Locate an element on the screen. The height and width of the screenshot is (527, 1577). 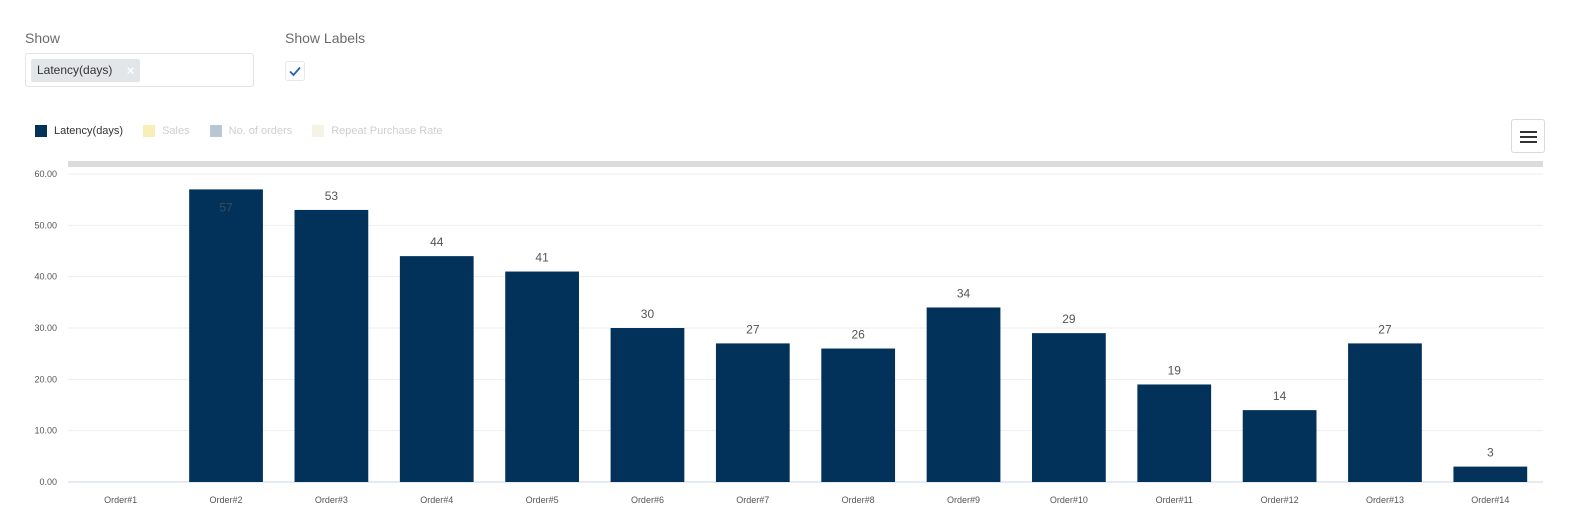
x-tick-label: Order#2 is located at coordinates (226, 500).